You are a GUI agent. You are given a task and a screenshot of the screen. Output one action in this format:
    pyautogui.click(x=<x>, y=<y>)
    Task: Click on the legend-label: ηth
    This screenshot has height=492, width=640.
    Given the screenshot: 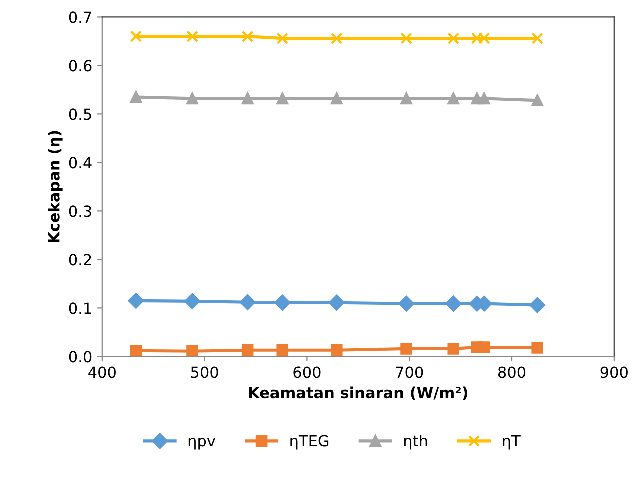 What is the action you would take?
    pyautogui.click(x=416, y=442)
    